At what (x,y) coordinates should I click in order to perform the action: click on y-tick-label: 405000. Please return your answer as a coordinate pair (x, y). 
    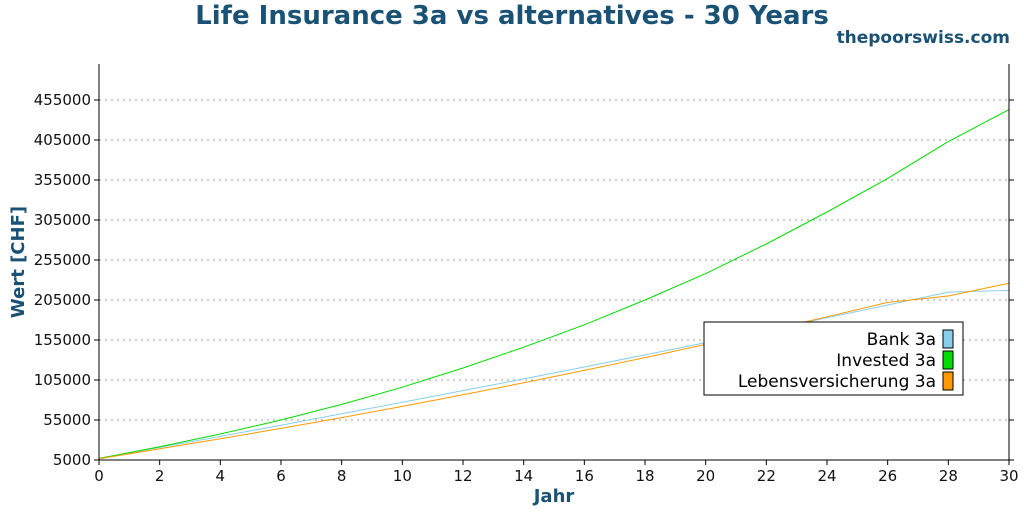
    Looking at the image, I should click on (62, 140).